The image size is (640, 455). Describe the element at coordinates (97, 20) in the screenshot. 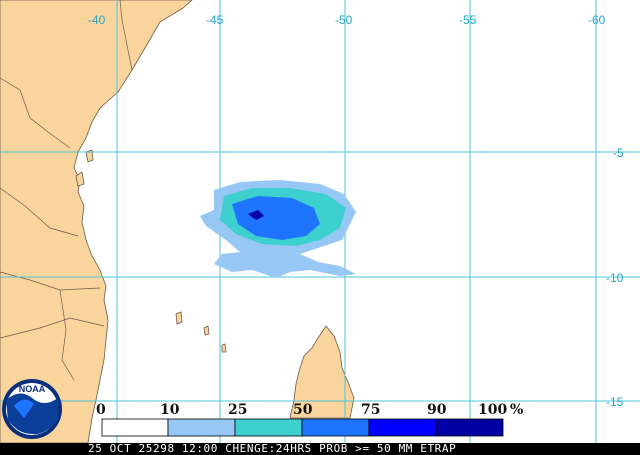

I see `lon-label: -40` at that location.